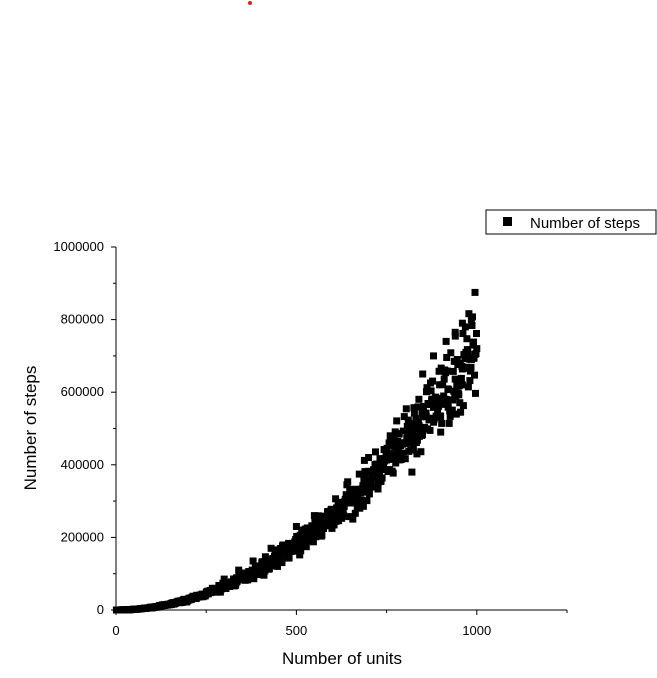 This screenshot has width=657, height=678. Describe the element at coordinates (82, 319) in the screenshot. I see `y-tick-label: 800000` at that location.